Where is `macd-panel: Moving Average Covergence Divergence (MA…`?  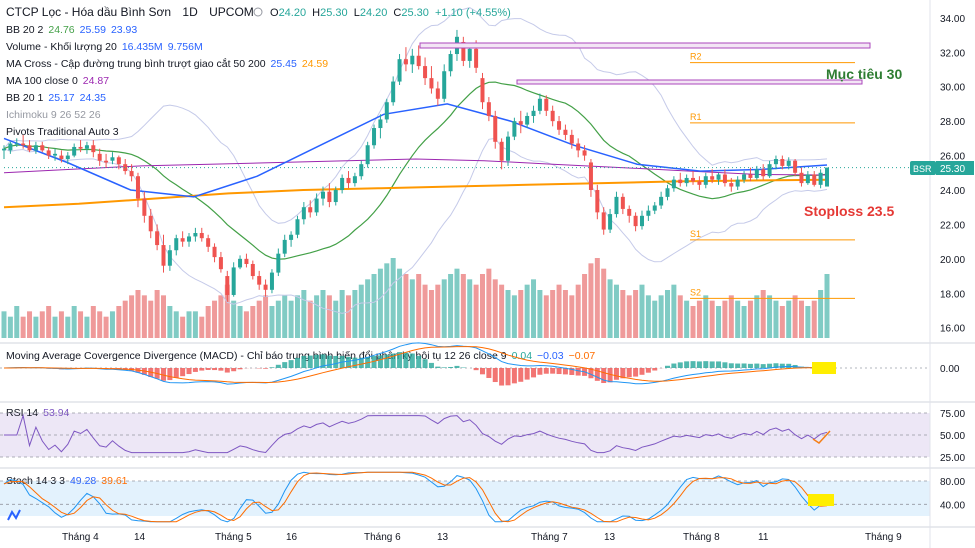
macd-panel: Moving Average Covergence Divergence (MA… is located at coordinates (480, 364).